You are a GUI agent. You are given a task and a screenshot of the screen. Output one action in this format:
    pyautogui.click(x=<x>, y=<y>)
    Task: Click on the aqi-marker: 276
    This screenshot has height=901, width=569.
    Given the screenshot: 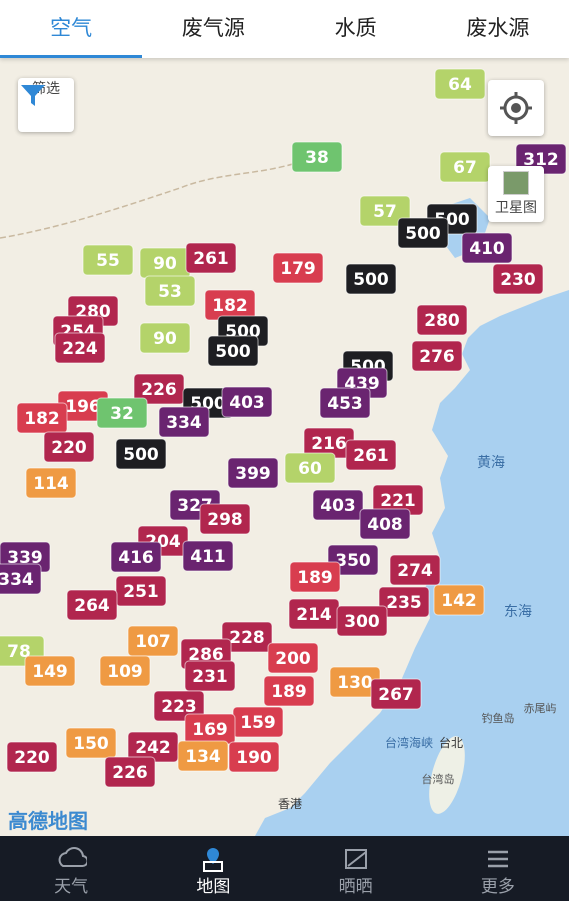 What is the action you would take?
    pyautogui.click(x=437, y=356)
    